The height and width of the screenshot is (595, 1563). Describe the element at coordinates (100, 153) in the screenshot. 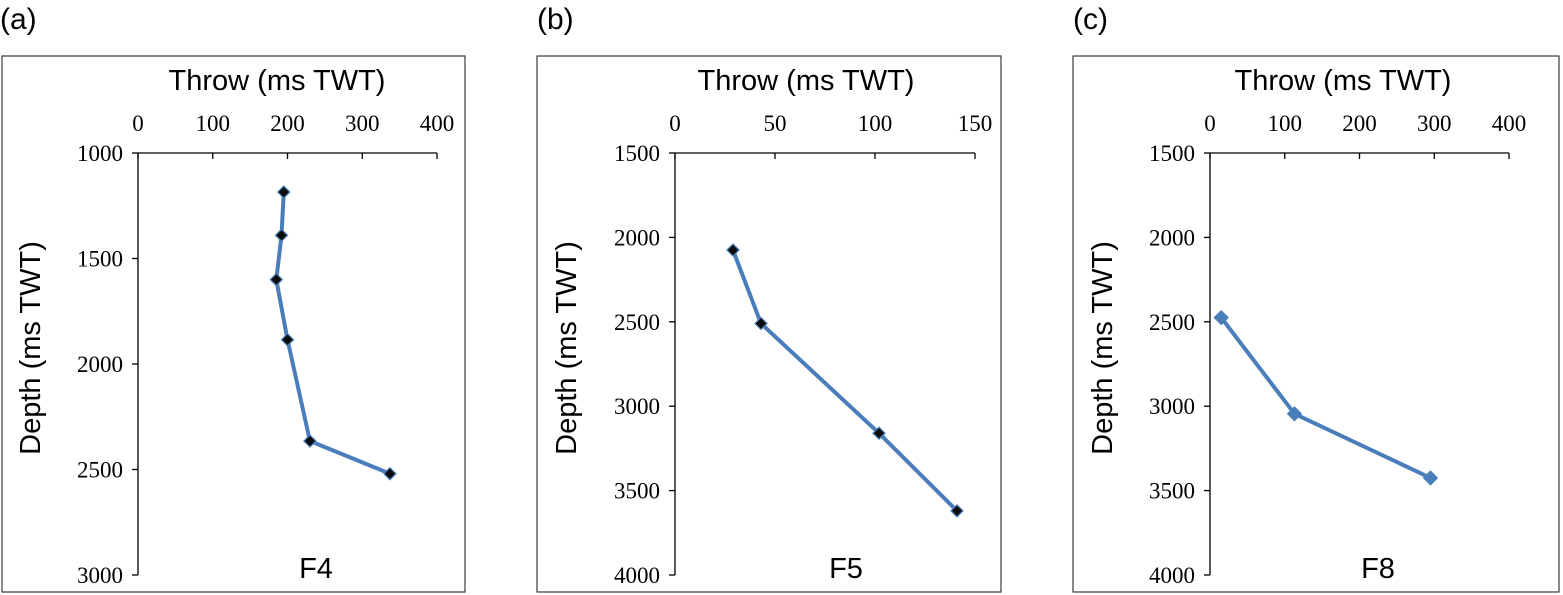

I see `y-tick-label-a-1000: 1000` at that location.